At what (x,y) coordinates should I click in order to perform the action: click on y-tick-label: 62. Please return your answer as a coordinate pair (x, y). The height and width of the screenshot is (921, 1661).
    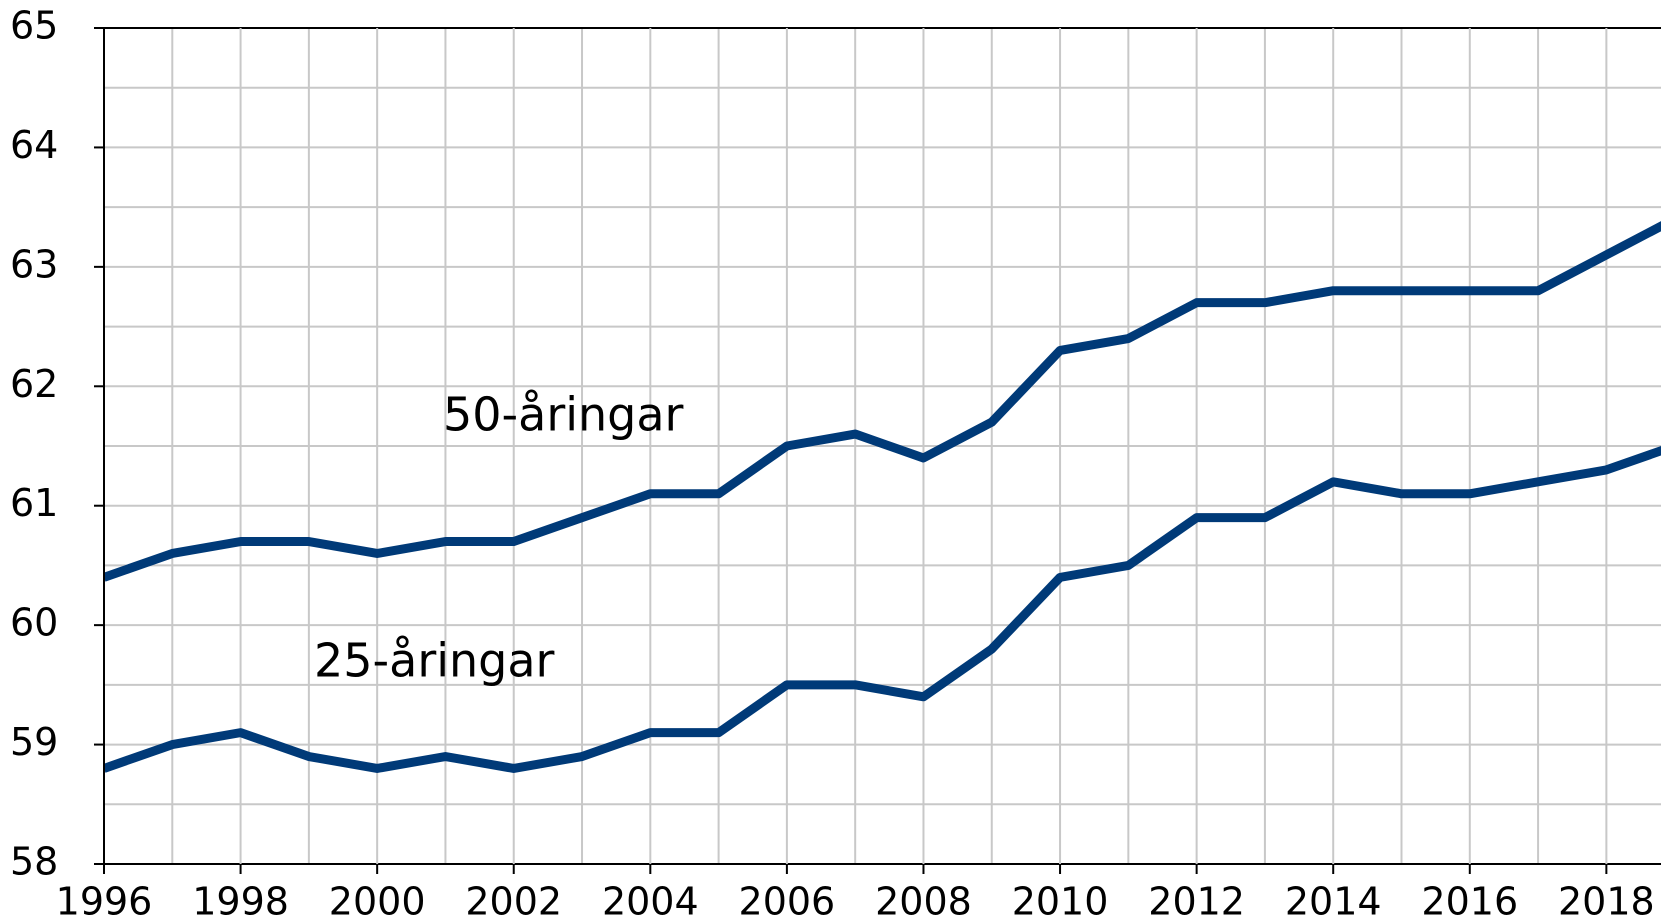
    Looking at the image, I should click on (34, 384).